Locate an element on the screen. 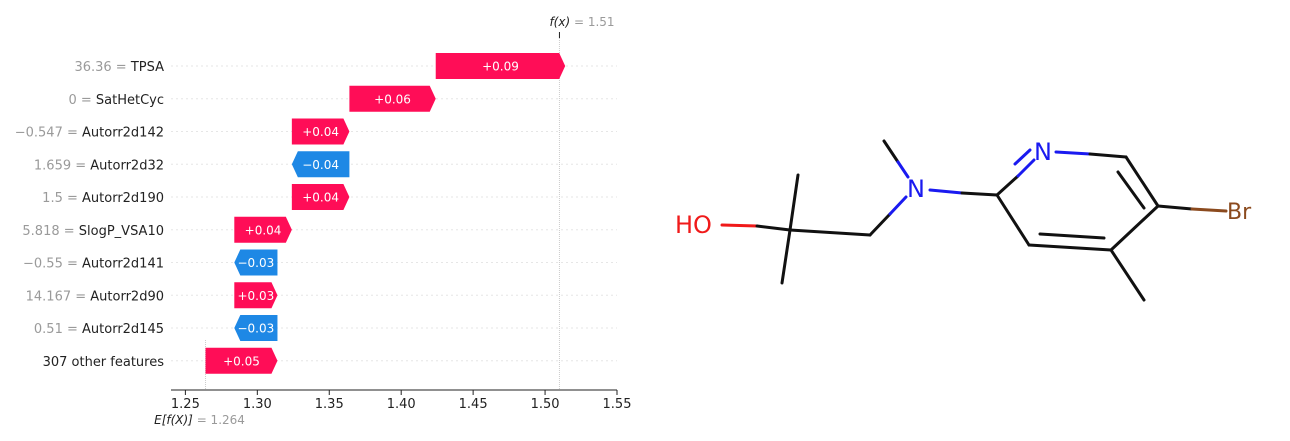 This screenshot has width=1290, height=441. bond-ring-n1-c6 is located at coordinates (1073, 153).